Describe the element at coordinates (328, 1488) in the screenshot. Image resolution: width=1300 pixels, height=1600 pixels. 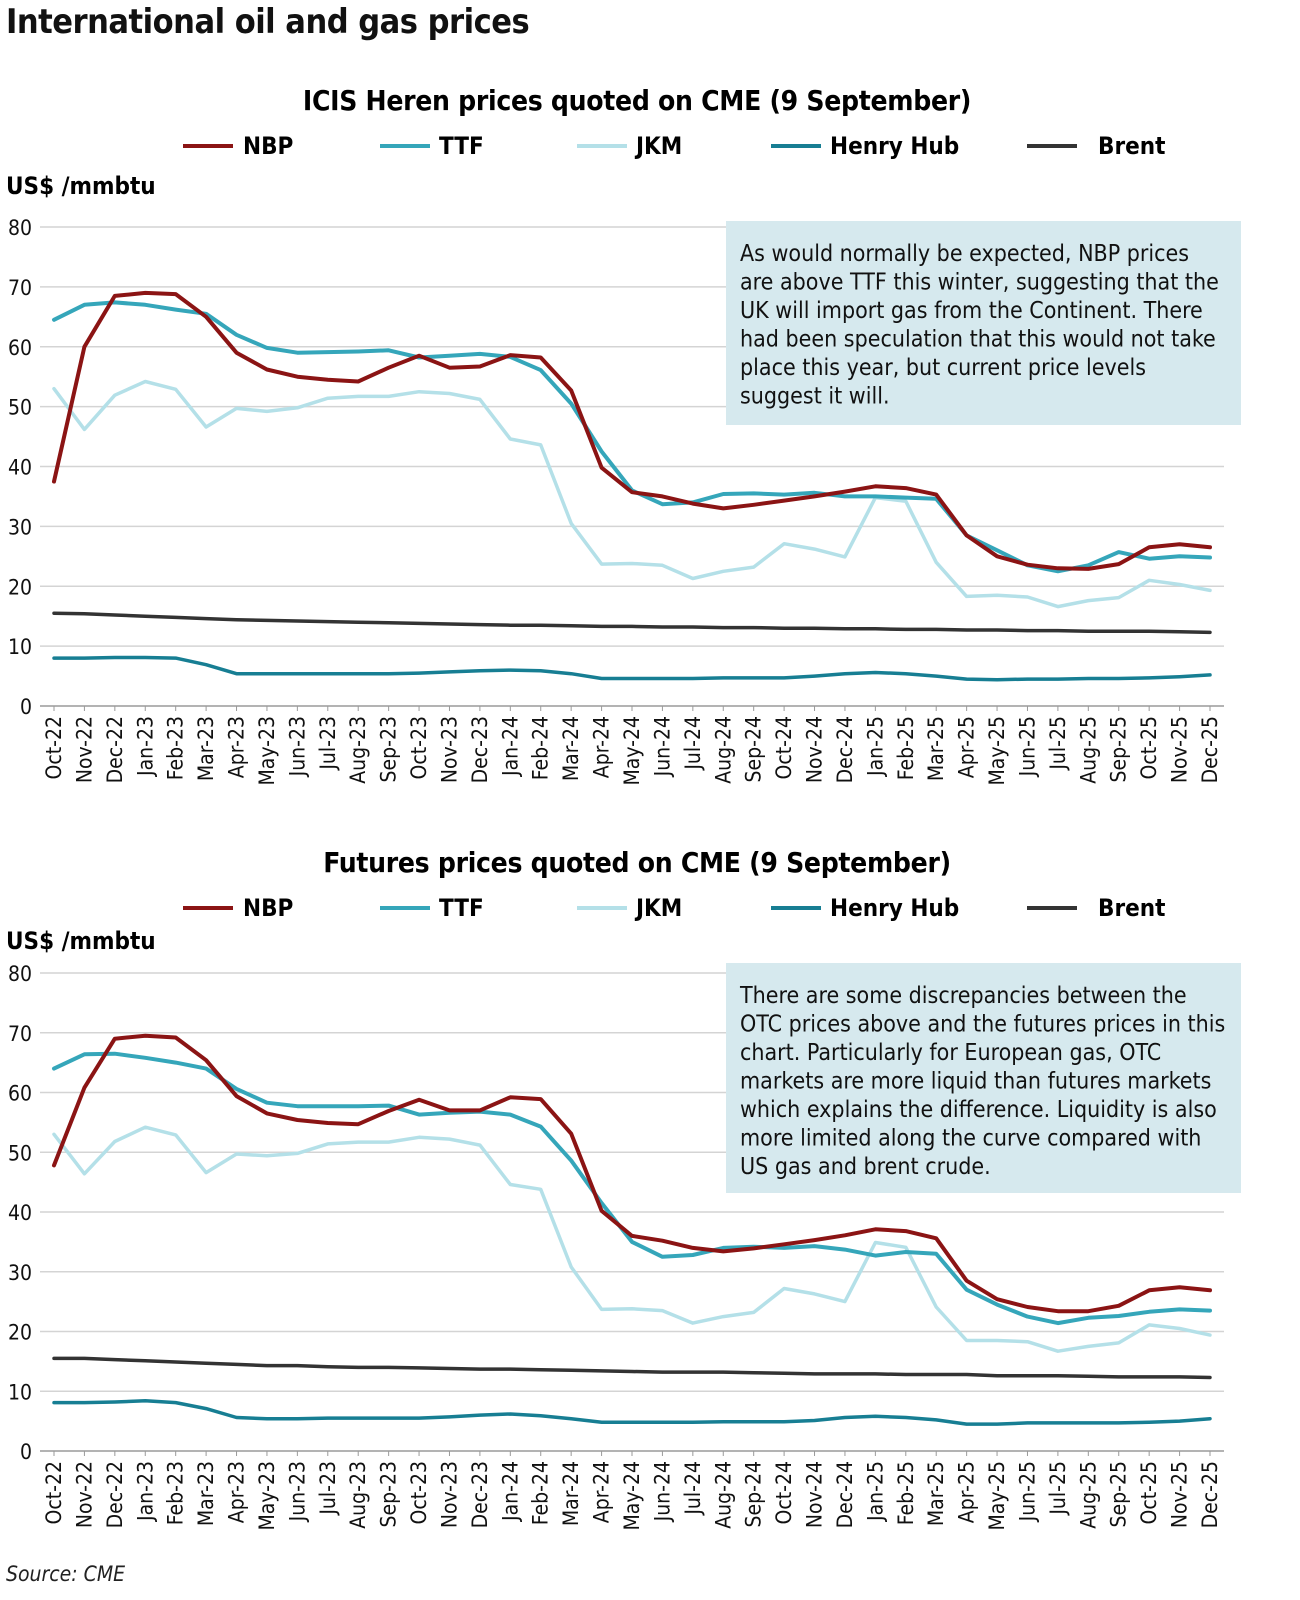
I see `x-tick-label: Jul-23` at that location.